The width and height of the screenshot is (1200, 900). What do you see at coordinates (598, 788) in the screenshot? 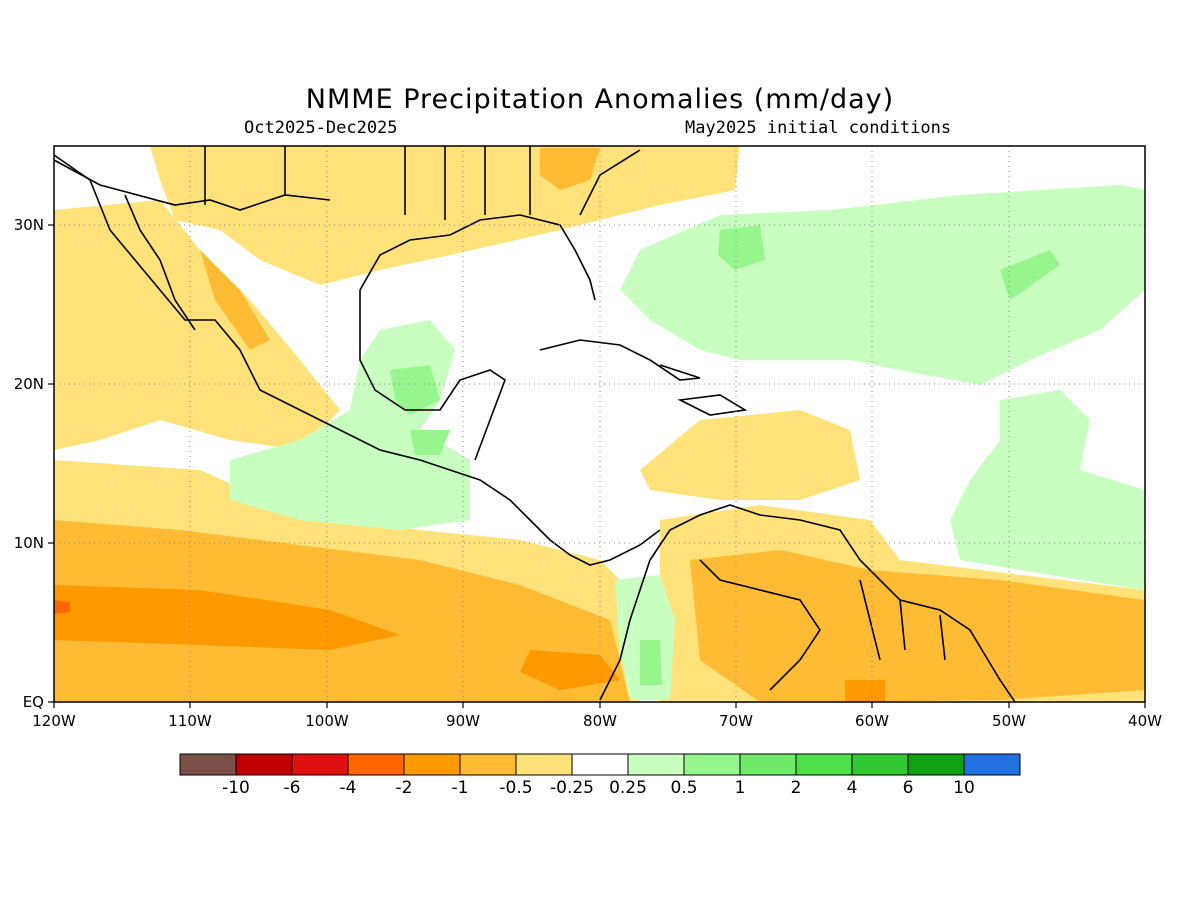
I see `colorbar-labels: -10 -6 -4 -2 -1 -0.5 -0.25 0.25 0.5 1 2 4 6 10` at bounding box center [598, 788].